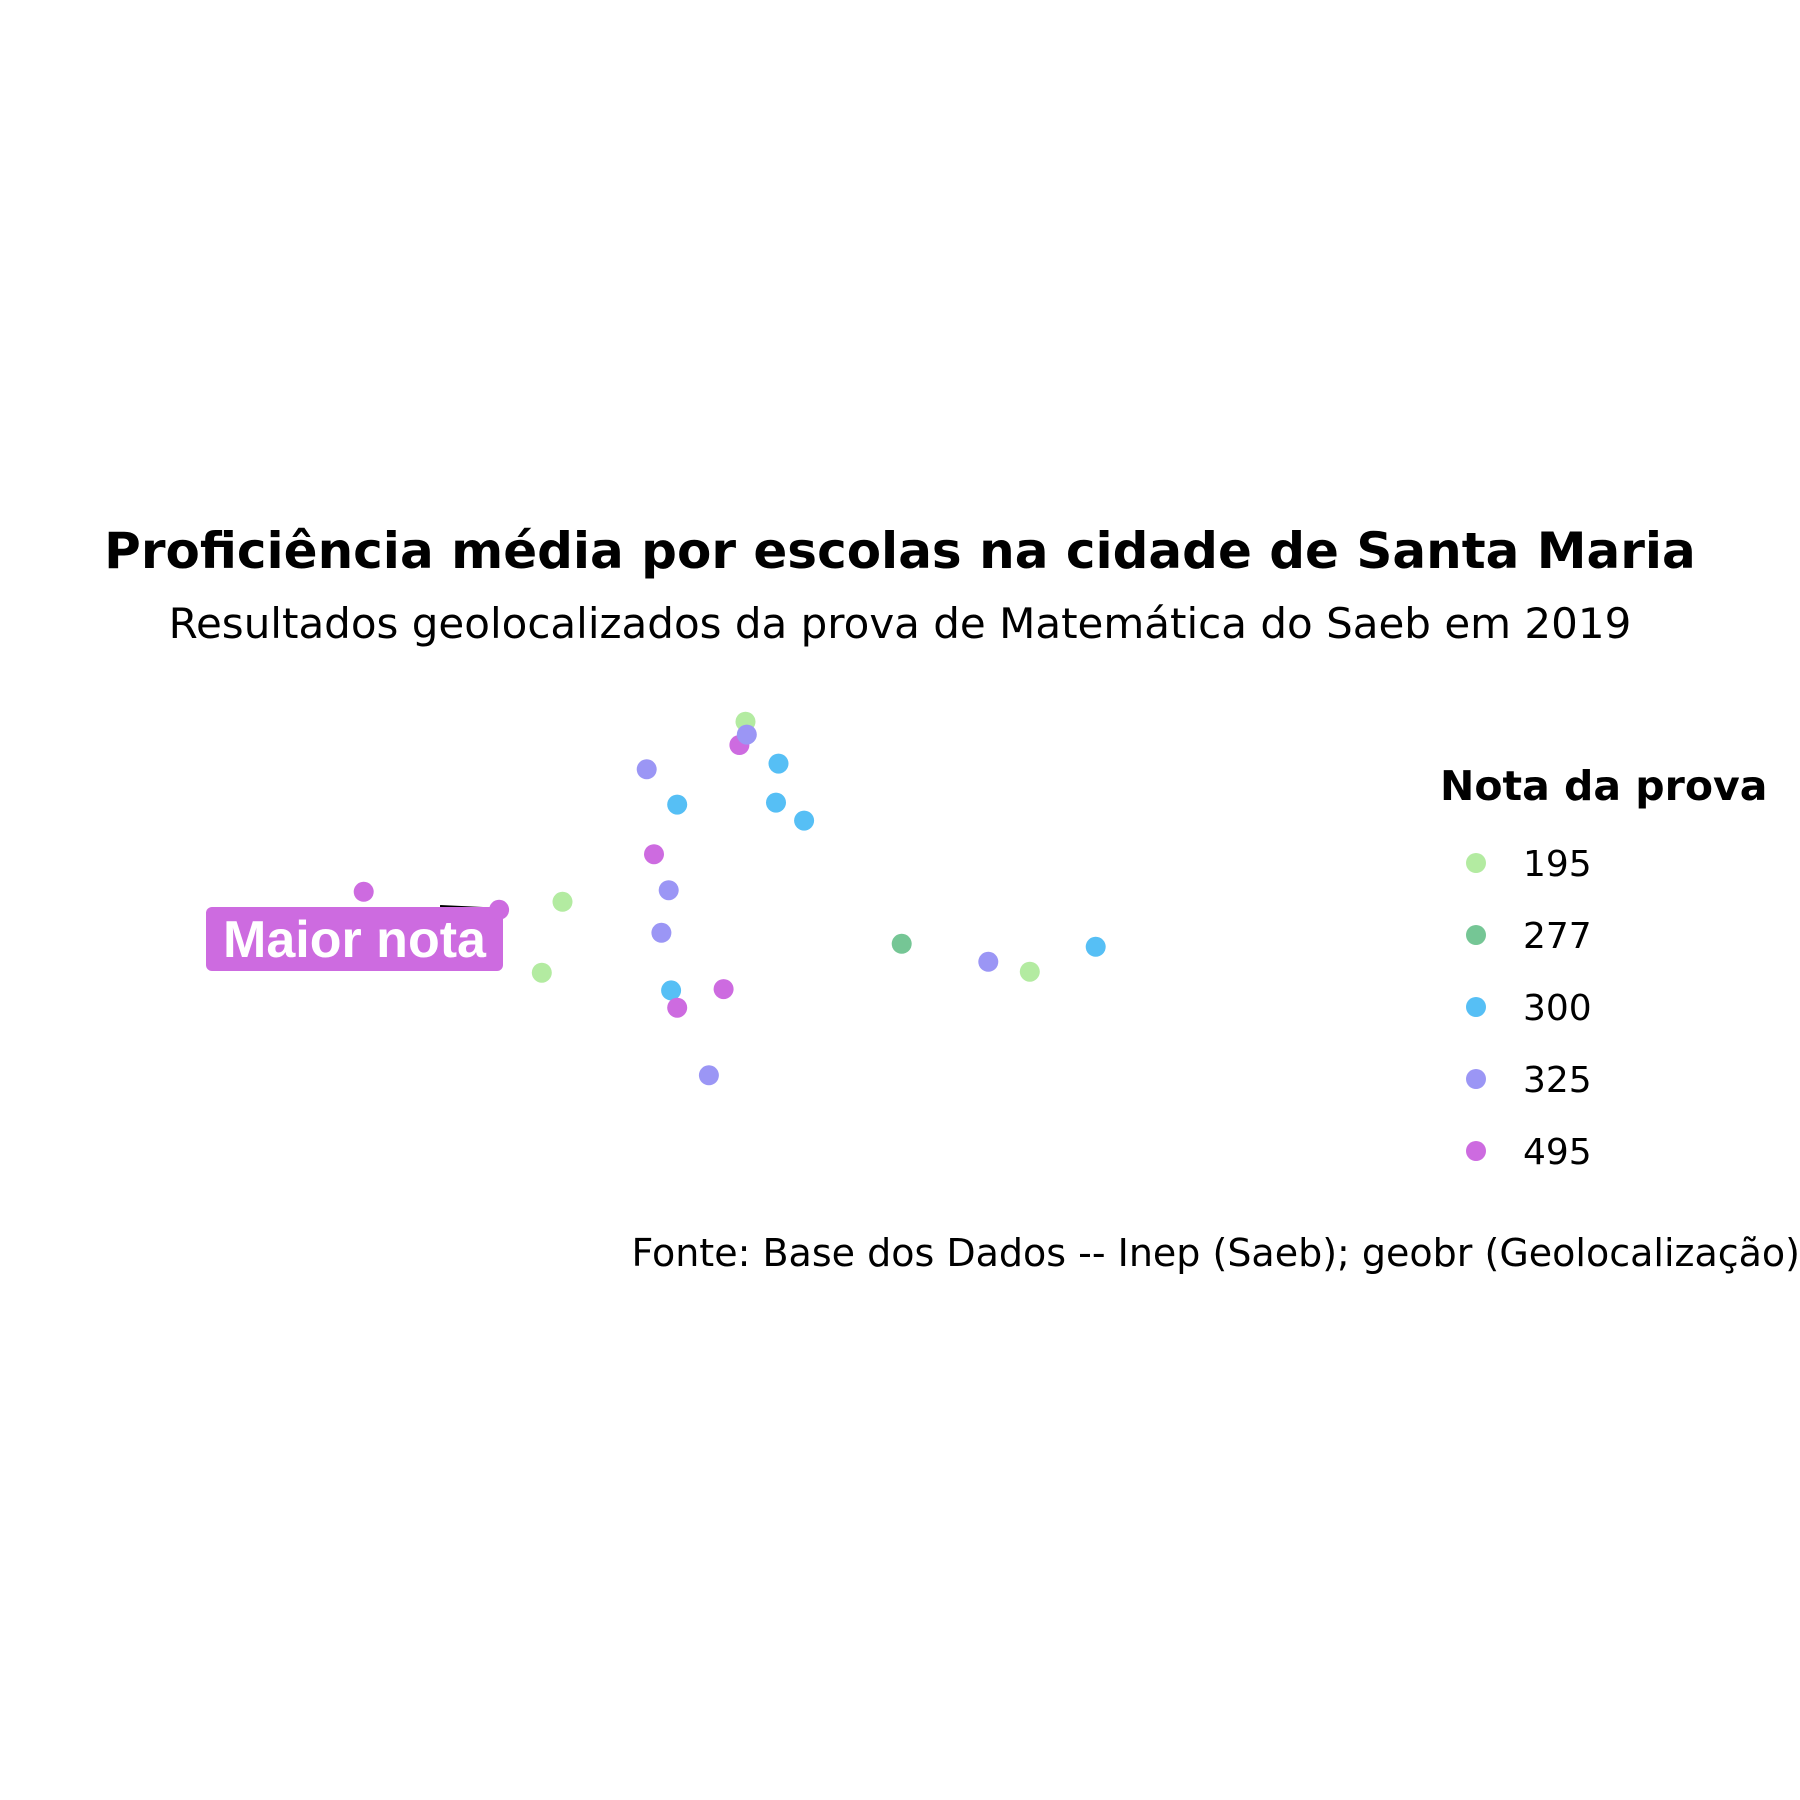 The image size is (1800, 1800). I want to click on legend-label: 195, so click(1557, 864).